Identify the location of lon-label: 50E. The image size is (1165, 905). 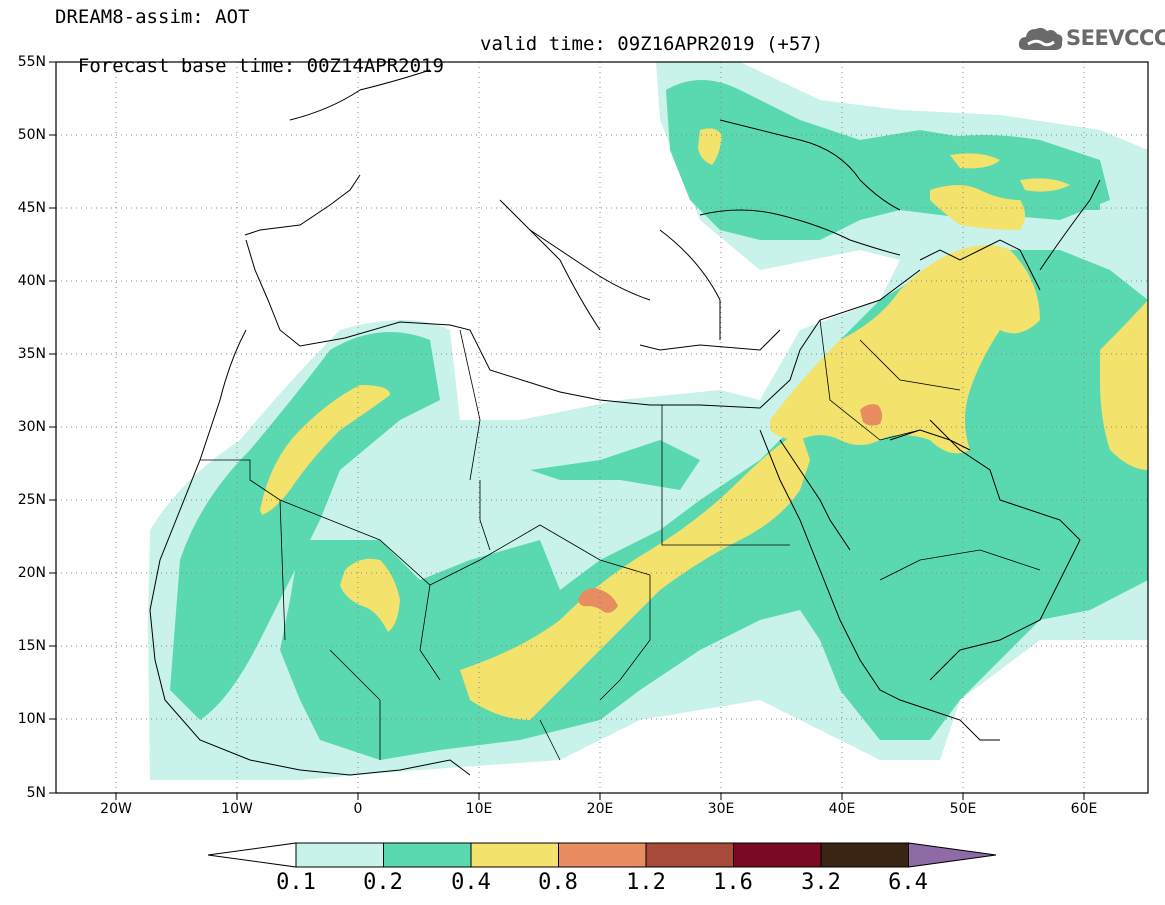
(963, 809).